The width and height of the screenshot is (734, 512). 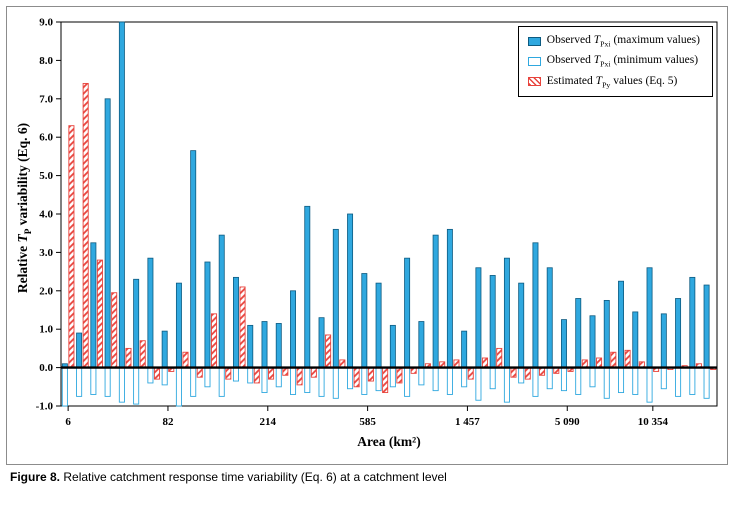 I want to click on y-tick-label: 7.0, so click(x=46, y=99).